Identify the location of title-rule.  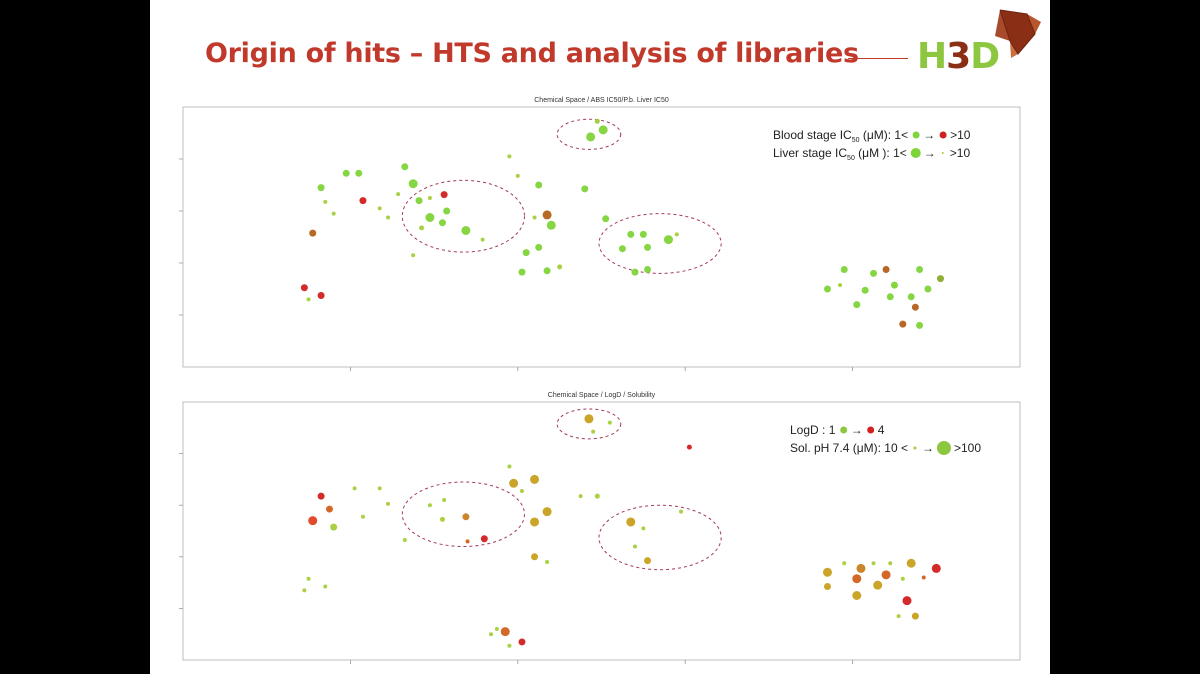
(878, 58).